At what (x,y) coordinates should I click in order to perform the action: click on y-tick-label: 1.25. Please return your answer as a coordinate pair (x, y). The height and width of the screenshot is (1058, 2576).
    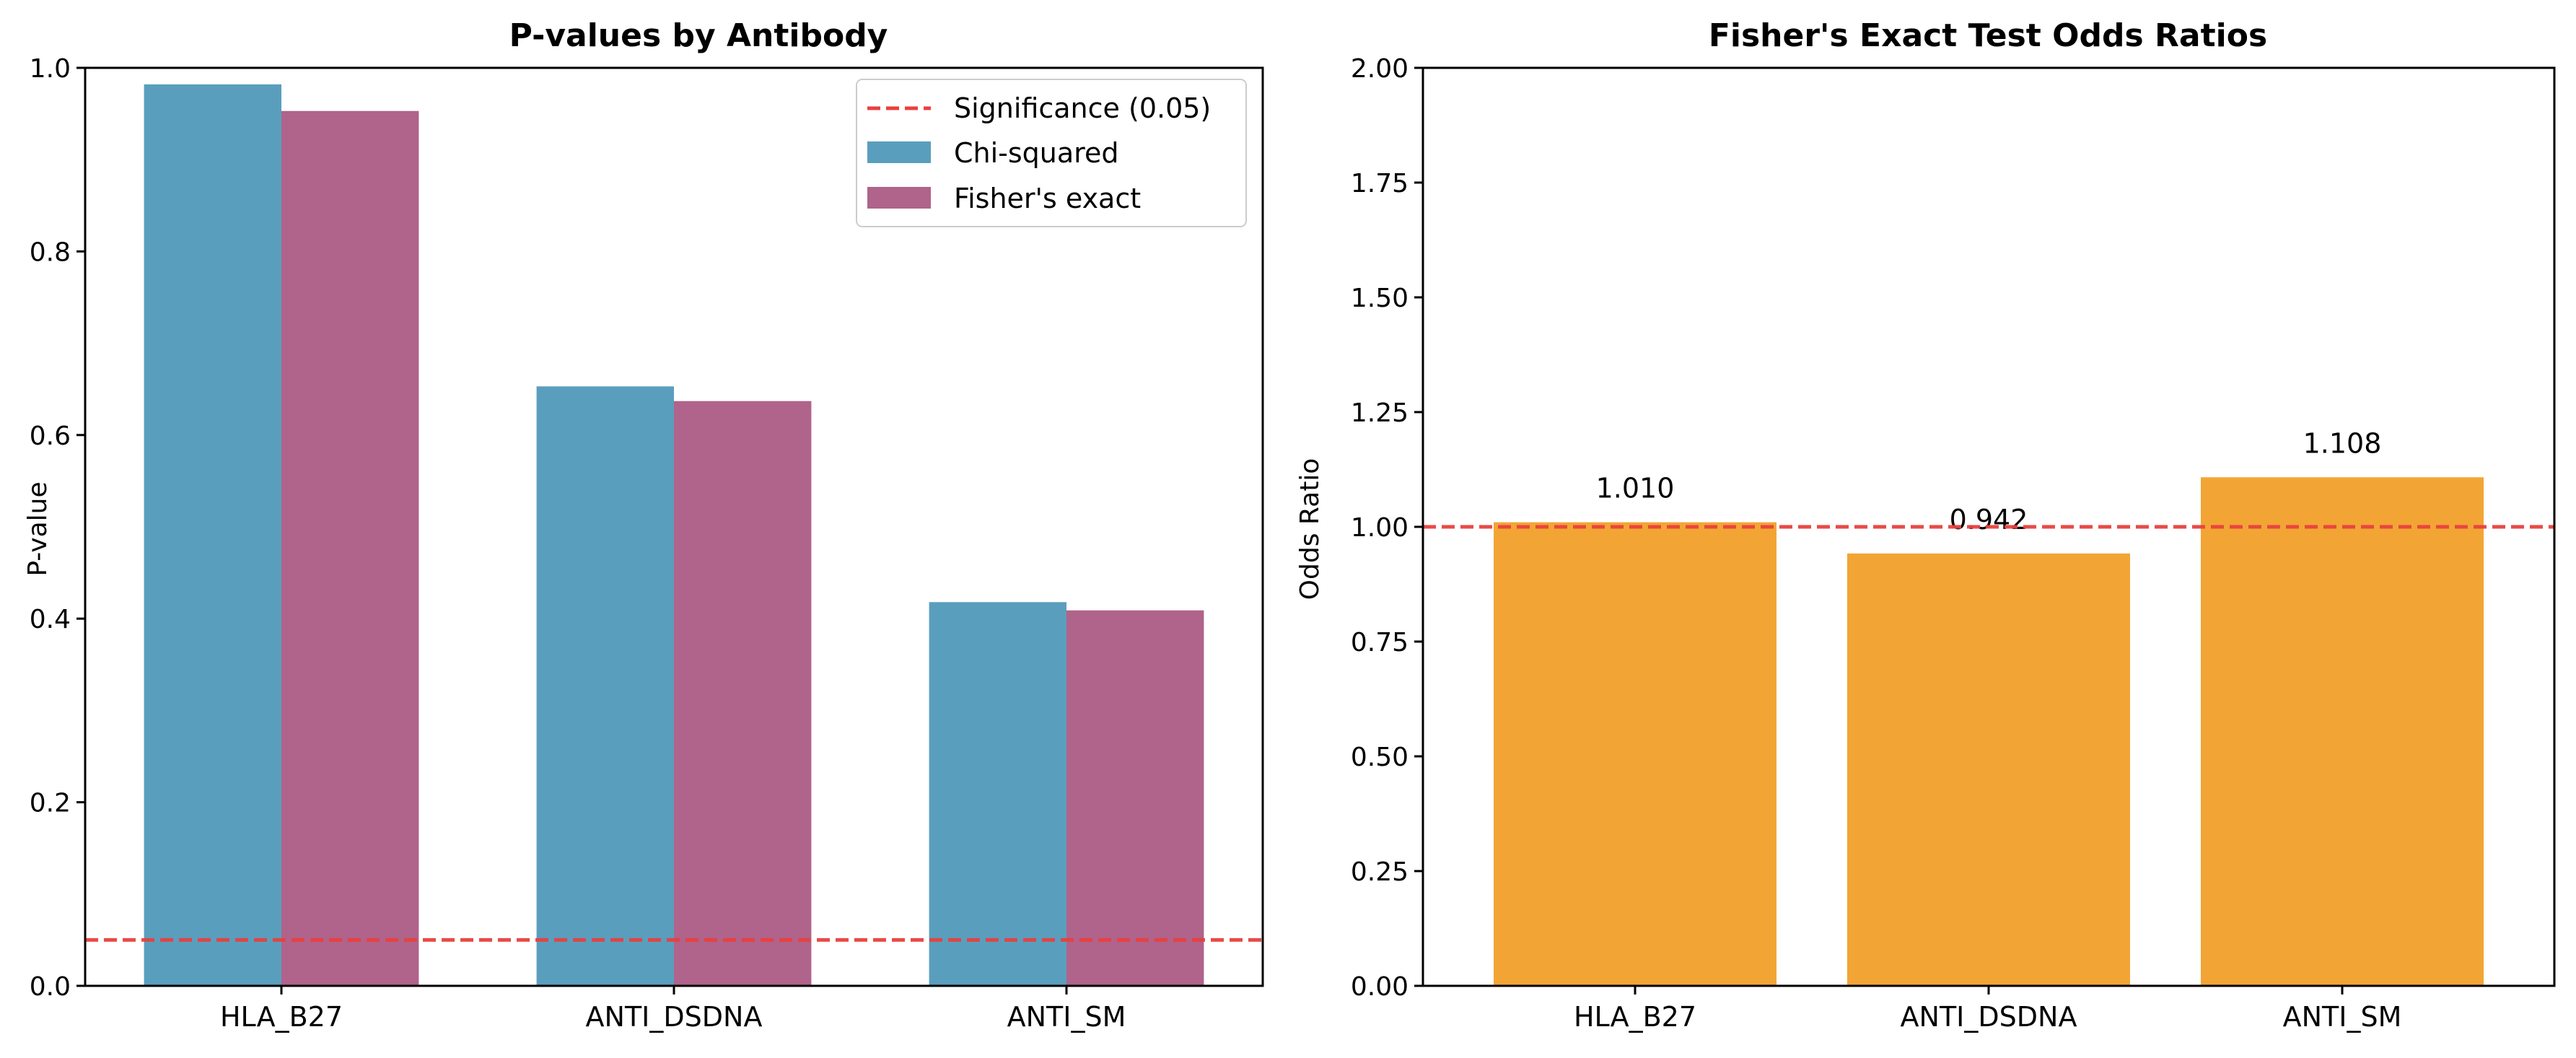
    Looking at the image, I should click on (1380, 413).